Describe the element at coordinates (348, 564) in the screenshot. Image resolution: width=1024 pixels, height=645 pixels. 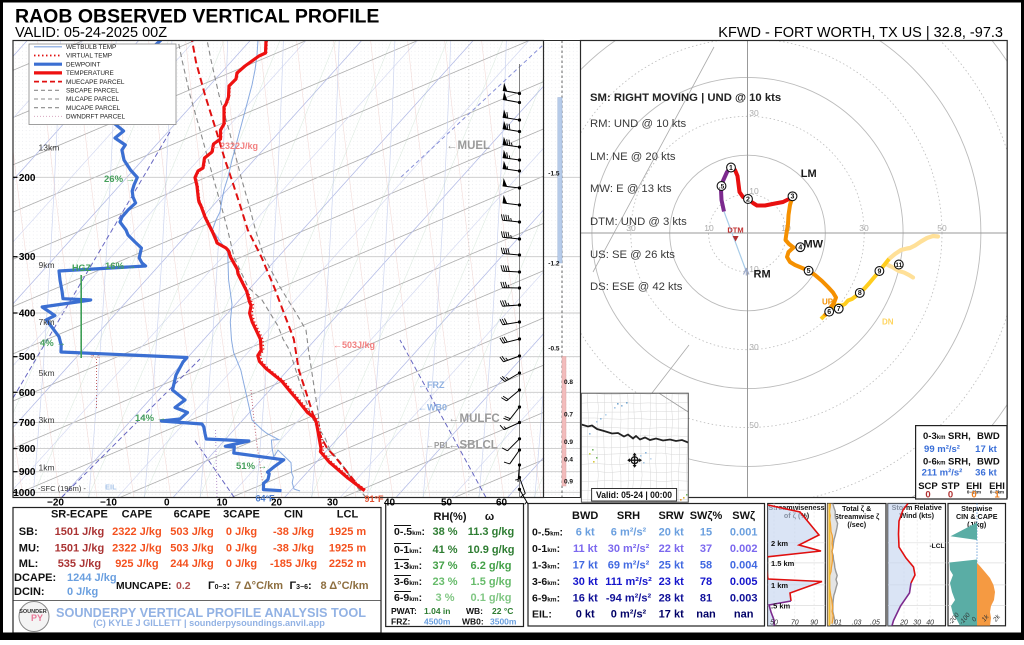
I see `svg-text: 2252 m` at that location.